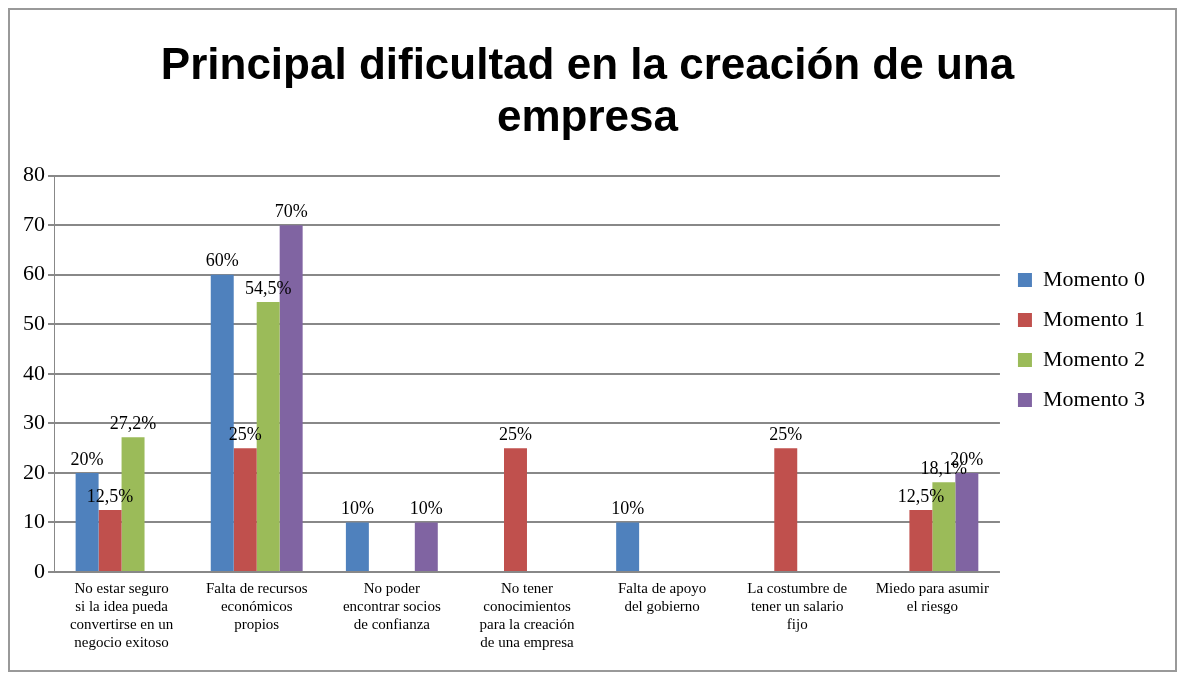 This screenshot has height=681, width=1187. I want to click on y-tick-label: 60, so click(34, 273).